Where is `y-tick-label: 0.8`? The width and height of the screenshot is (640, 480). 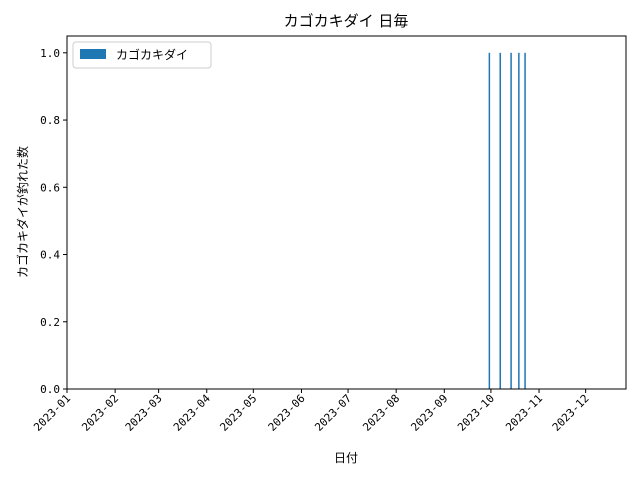
y-tick-label: 0.8 is located at coordinates (50, 120).